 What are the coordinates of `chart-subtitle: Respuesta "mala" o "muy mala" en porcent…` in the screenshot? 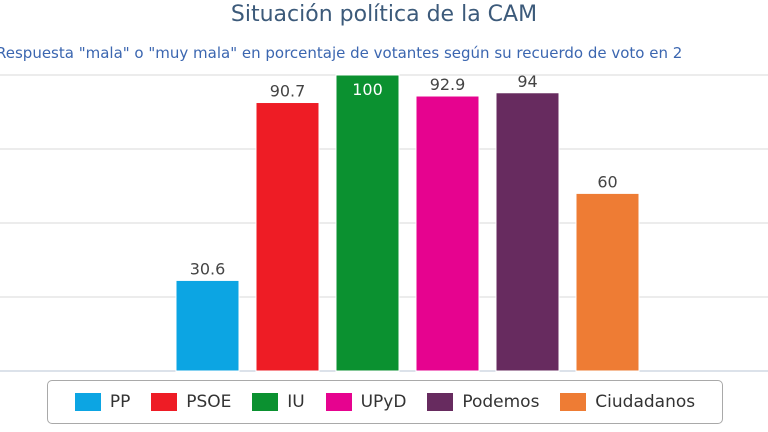 It's located at (341, 53).